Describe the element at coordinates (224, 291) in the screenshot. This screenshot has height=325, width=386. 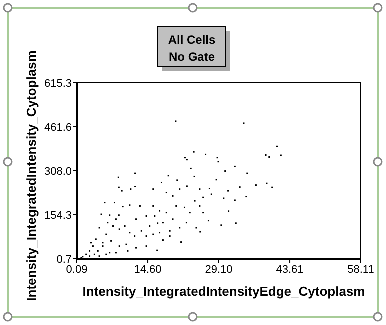
I see `x-axis-title: Intensity_IntegratedIntensityEdge_Cytoplasm` at that location.